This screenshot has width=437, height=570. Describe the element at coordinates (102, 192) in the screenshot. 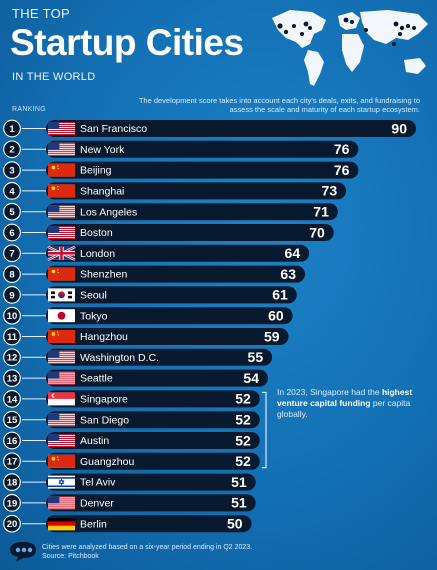

I see `city-label: Shanghai` at that location.